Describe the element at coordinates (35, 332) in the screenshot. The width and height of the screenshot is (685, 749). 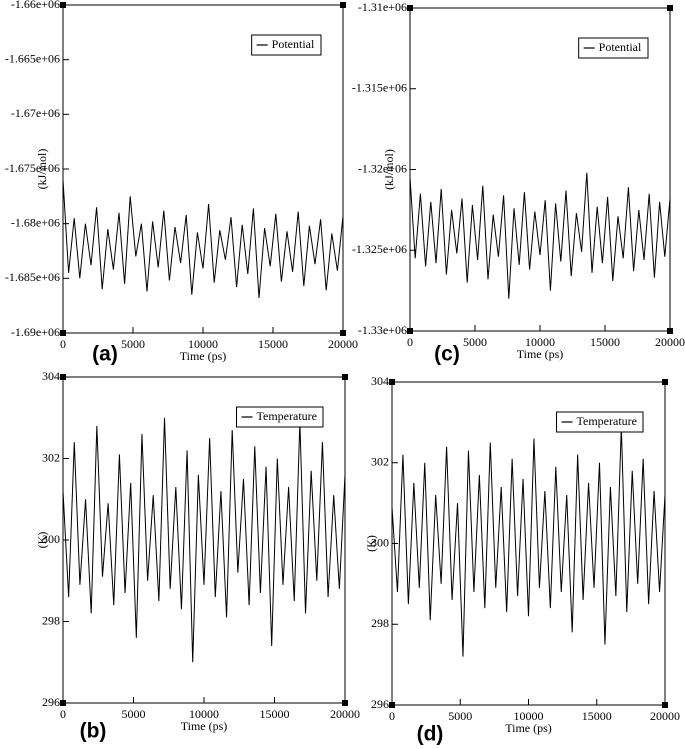
I see `y-tick-label: -1.69e+06` at that location.